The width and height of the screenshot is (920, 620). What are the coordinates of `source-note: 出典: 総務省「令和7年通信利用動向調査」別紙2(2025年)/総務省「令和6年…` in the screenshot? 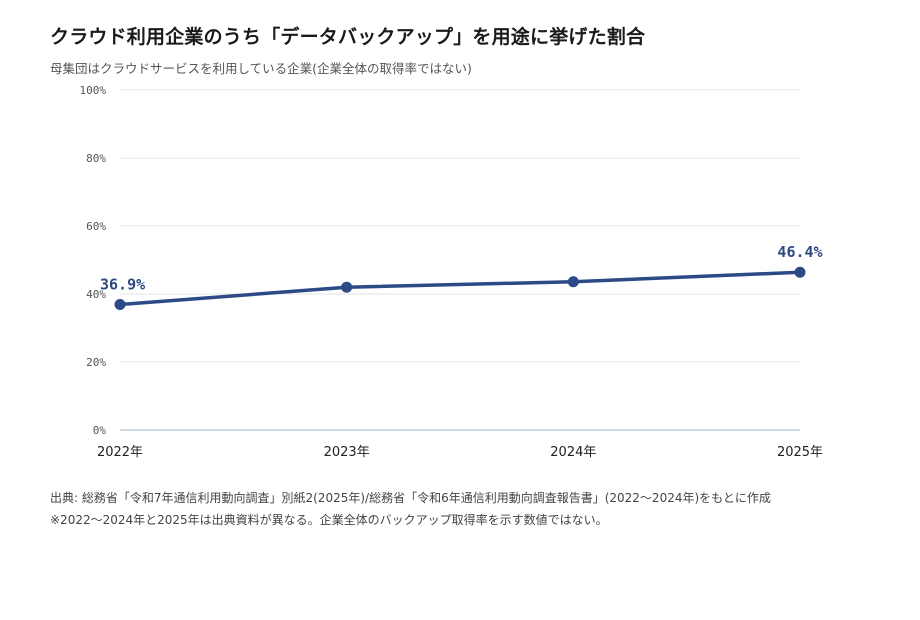 It's located at (410, 498).